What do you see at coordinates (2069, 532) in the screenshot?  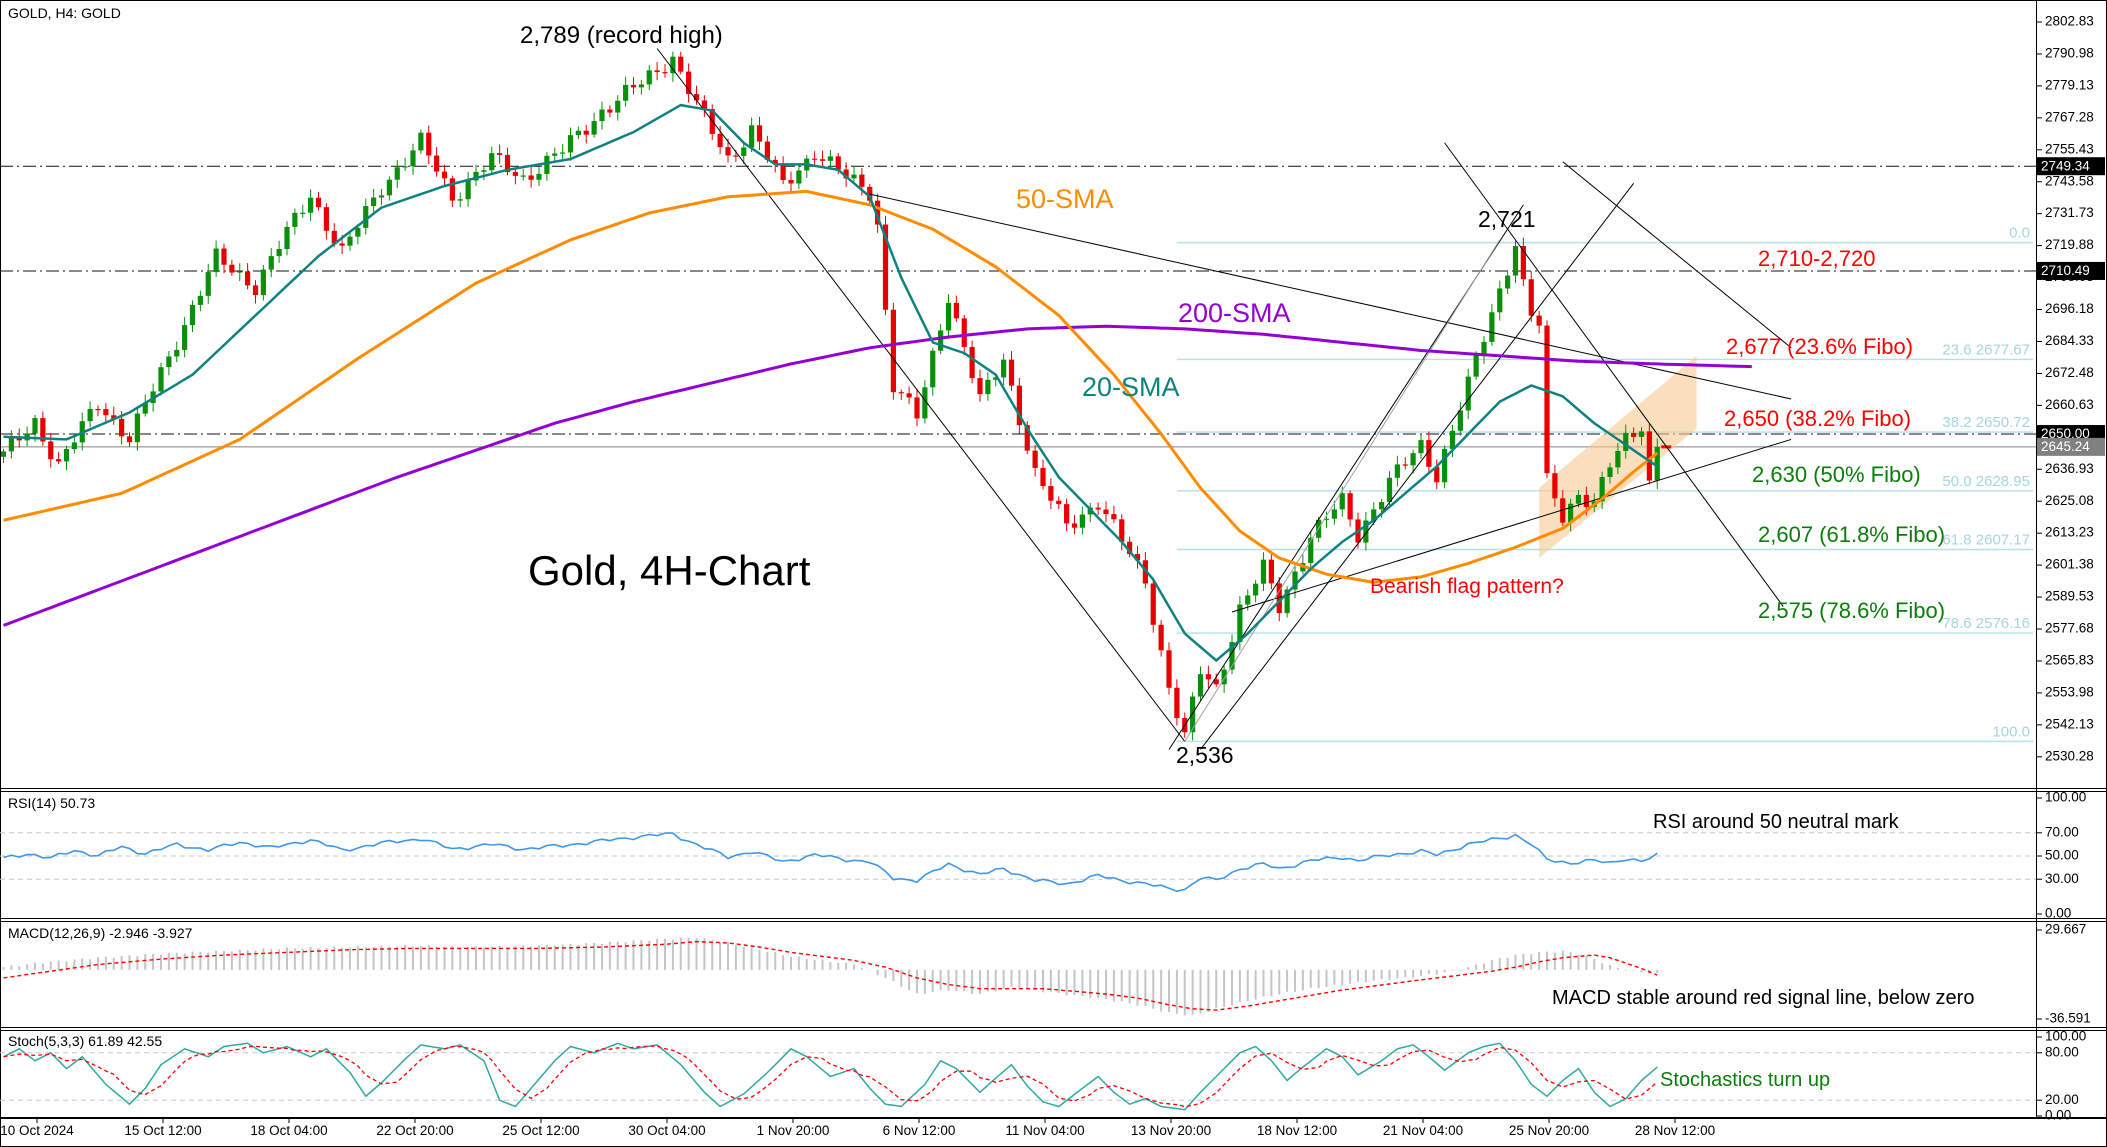 I see `svg-text: 2613.23` at bounding box center [2069, 532].